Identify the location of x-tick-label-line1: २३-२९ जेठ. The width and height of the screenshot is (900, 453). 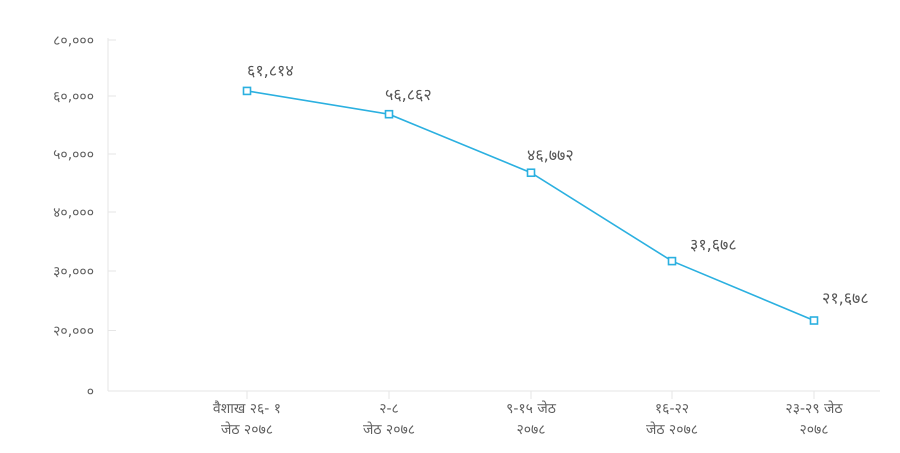
(814, 408).